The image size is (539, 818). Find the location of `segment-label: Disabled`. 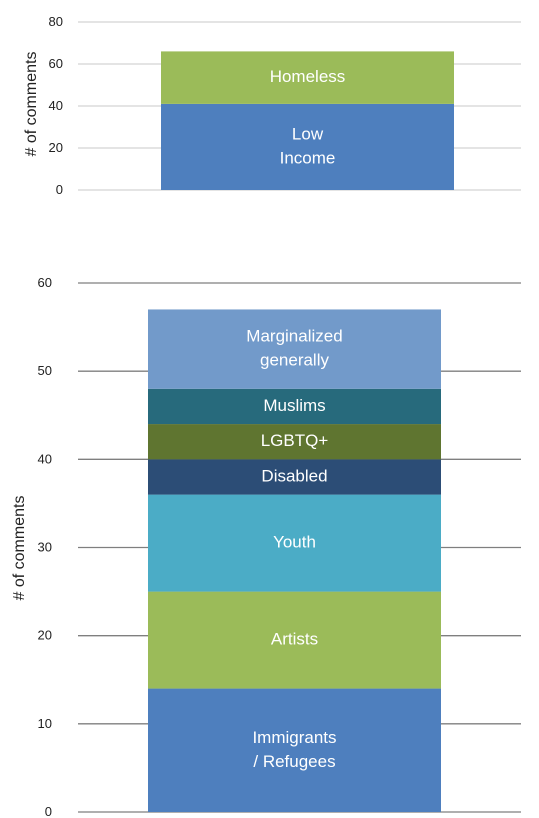

segment-label: Disabled is located at coordinates (294, 475).